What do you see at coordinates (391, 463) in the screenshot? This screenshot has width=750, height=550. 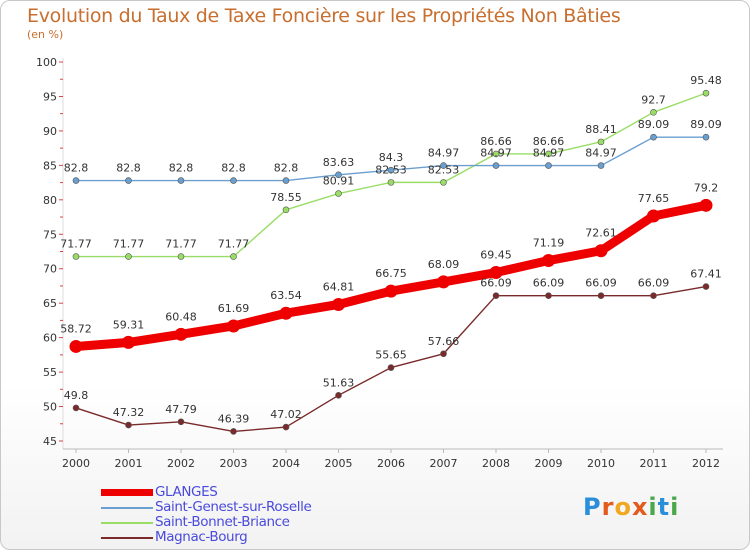 I see `x-tick-label: 2006` at bounding box center [391, 463].